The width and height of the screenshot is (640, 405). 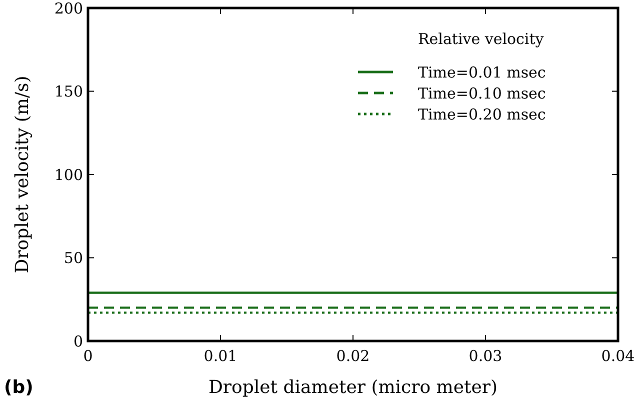 I want to click on text: (b), so click(x=19, y=387).